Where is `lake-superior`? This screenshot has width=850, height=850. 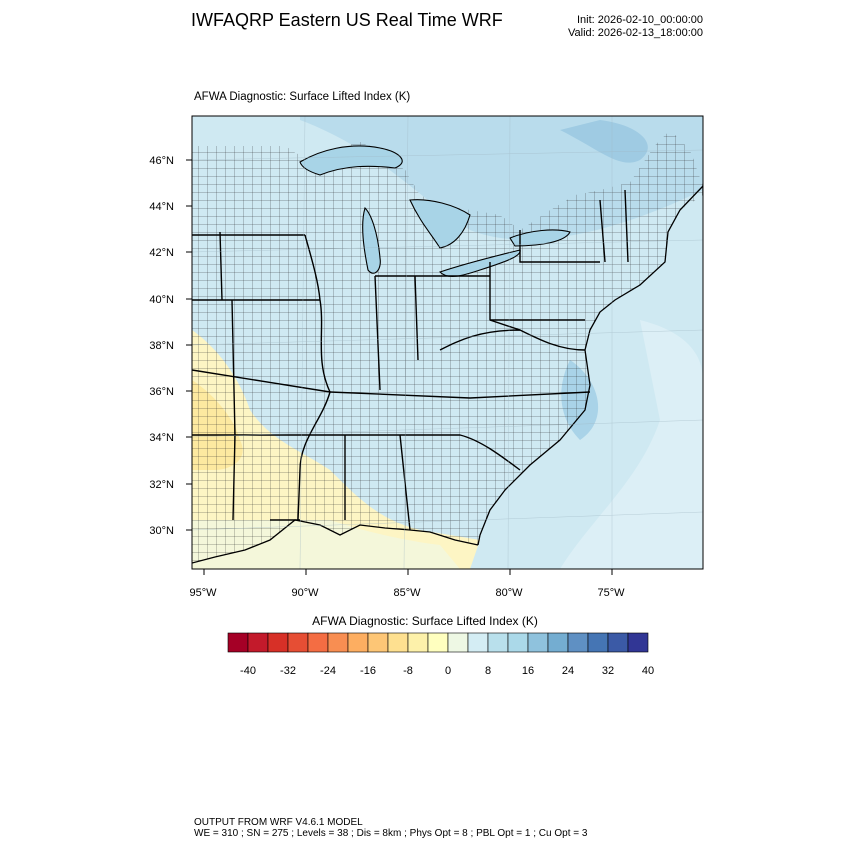
lake-superior is located at coordinates (351, 160).